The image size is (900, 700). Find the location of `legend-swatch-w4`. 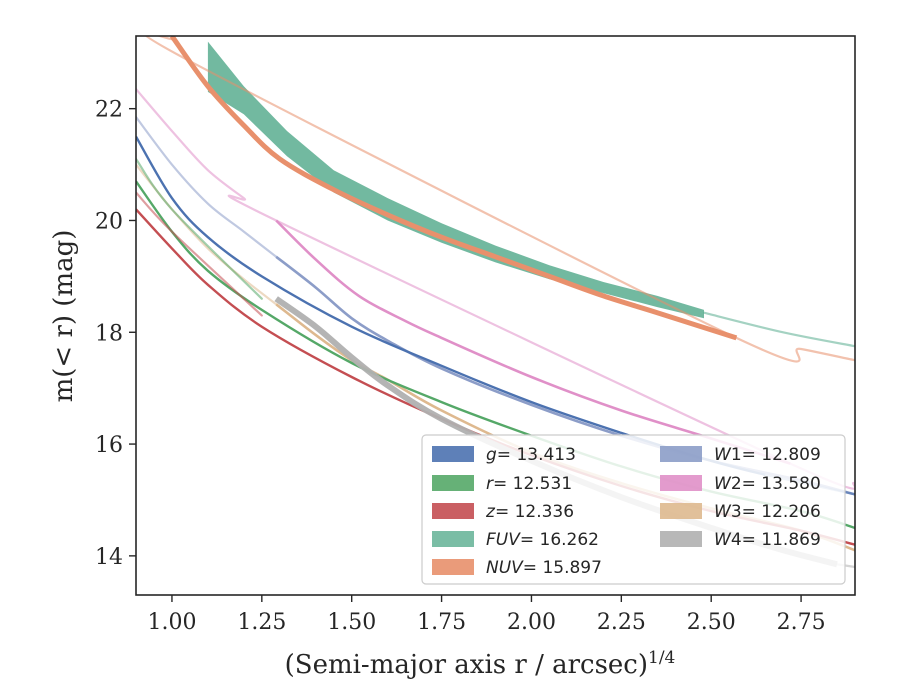

legend-swatch-w4 is located at coordinates (681, 539).